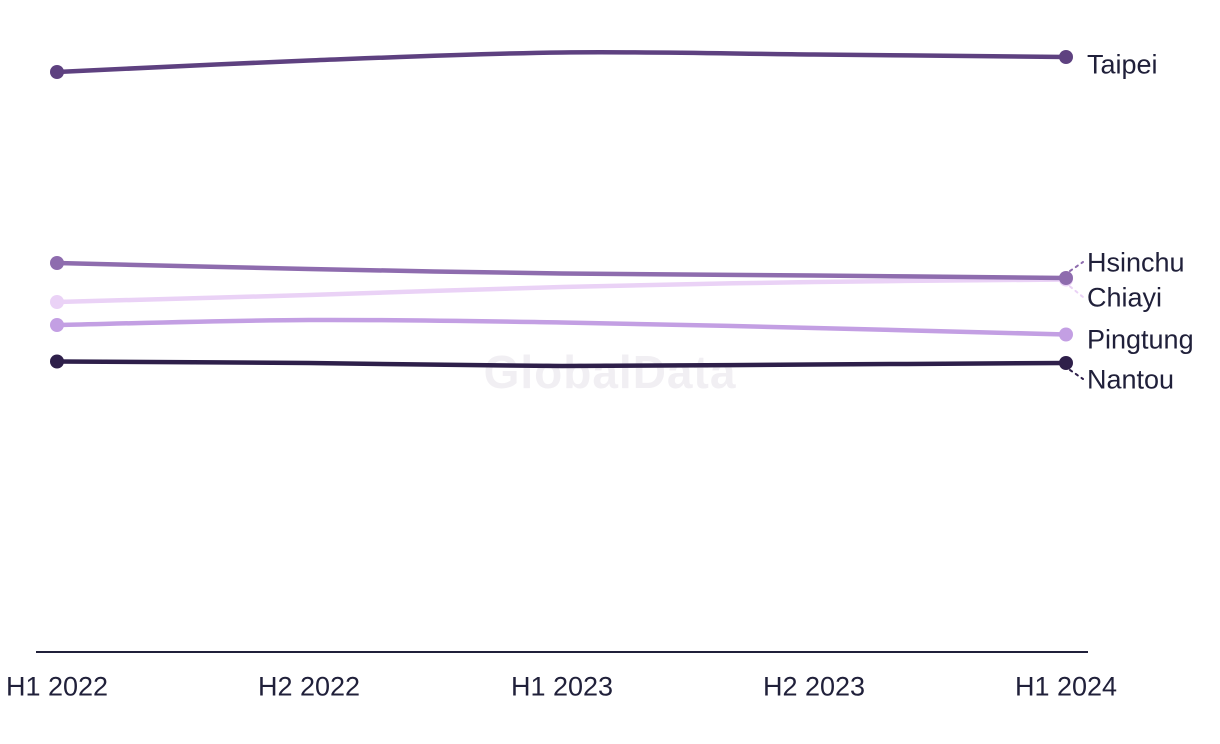 The width and height of the screenshot is (1220, 744). Describe the element at coordinates (561, 364) in the screenshot. I see `series-line-nantou` at that location.